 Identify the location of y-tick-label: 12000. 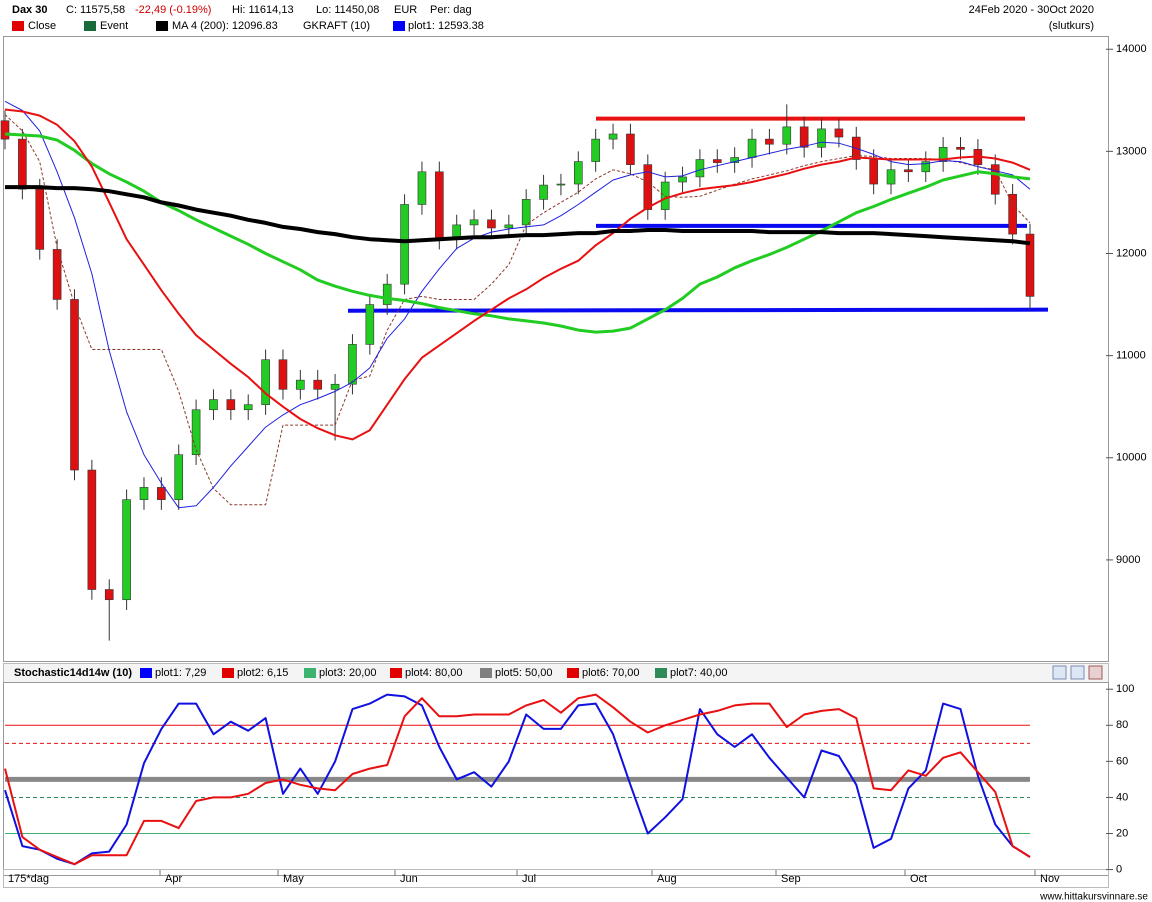
(1131, 253).